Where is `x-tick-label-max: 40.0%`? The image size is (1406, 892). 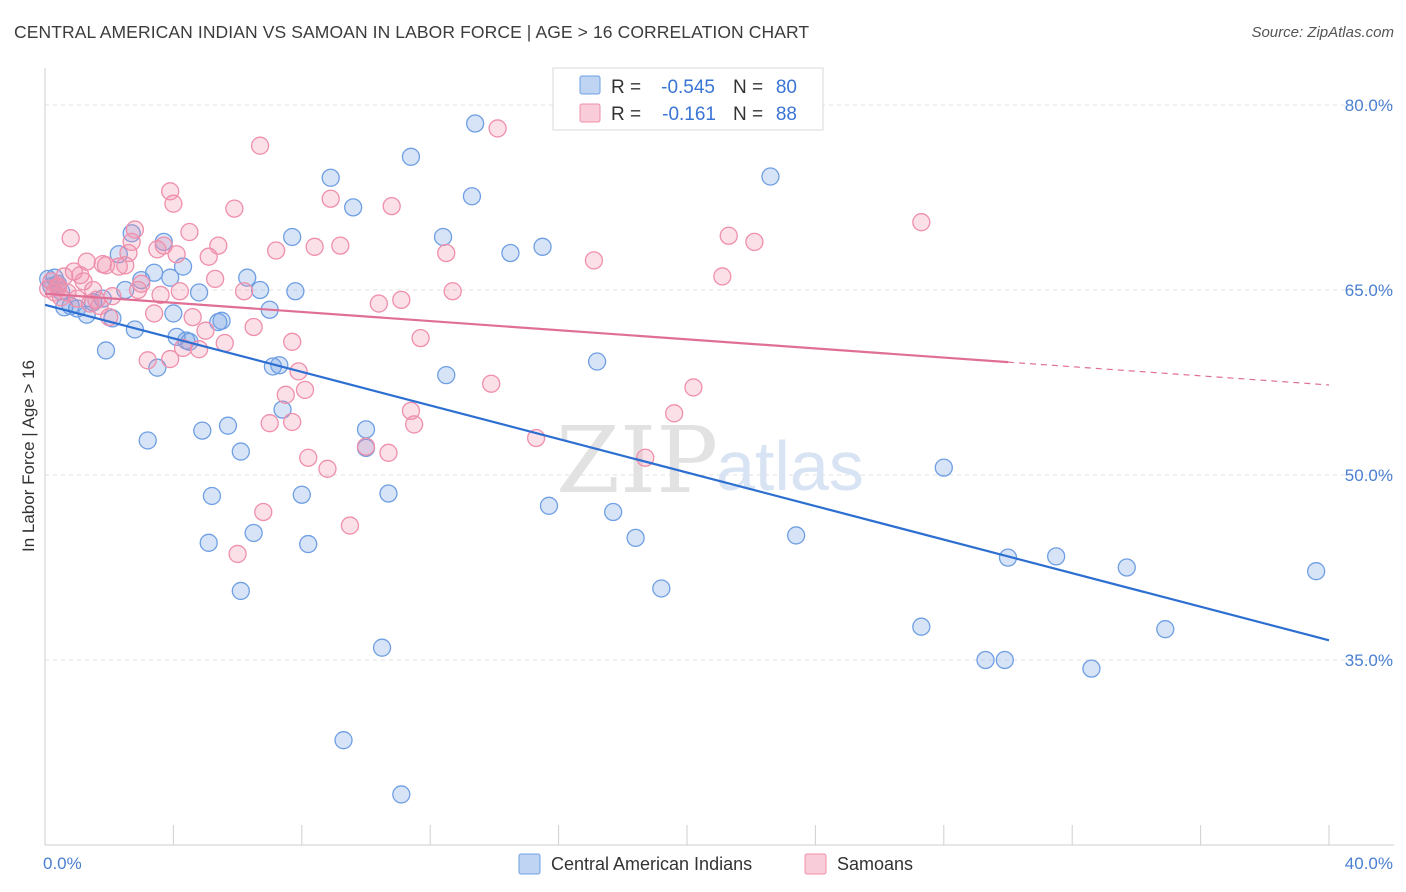 x-tick-label-max: 40.0% is located at coordinates (1369, 863).